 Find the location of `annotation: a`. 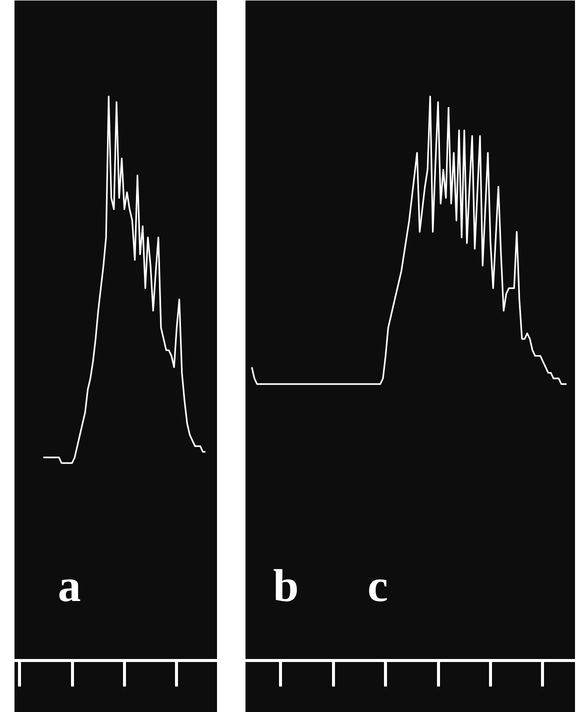

annotation: a is located at coordinates (69, 585).